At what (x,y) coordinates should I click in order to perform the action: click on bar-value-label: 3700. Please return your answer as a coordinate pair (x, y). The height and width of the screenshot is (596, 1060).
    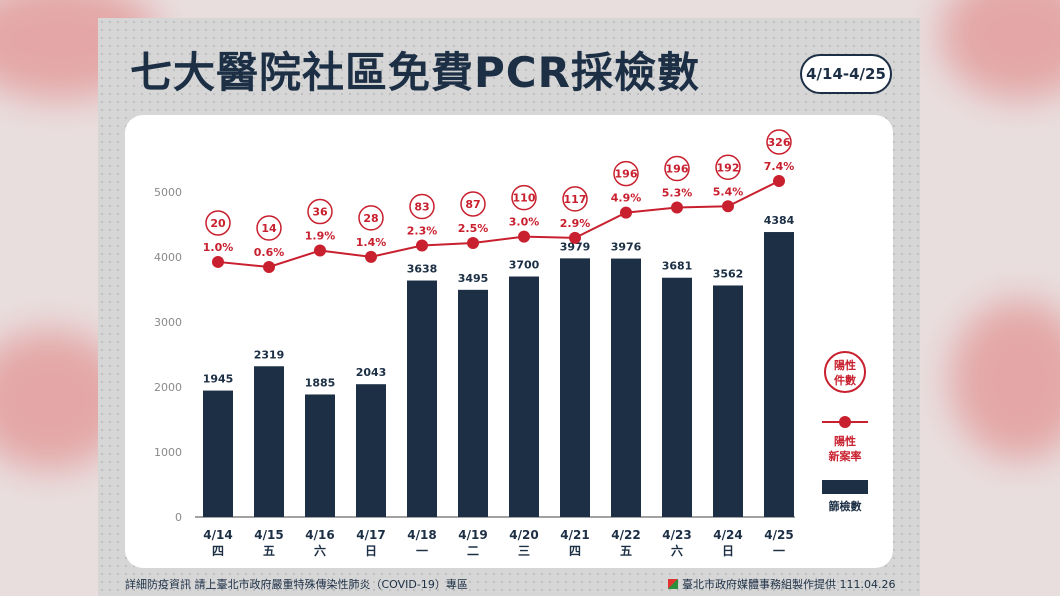
    Looking at the image, I should click on (524, 265).